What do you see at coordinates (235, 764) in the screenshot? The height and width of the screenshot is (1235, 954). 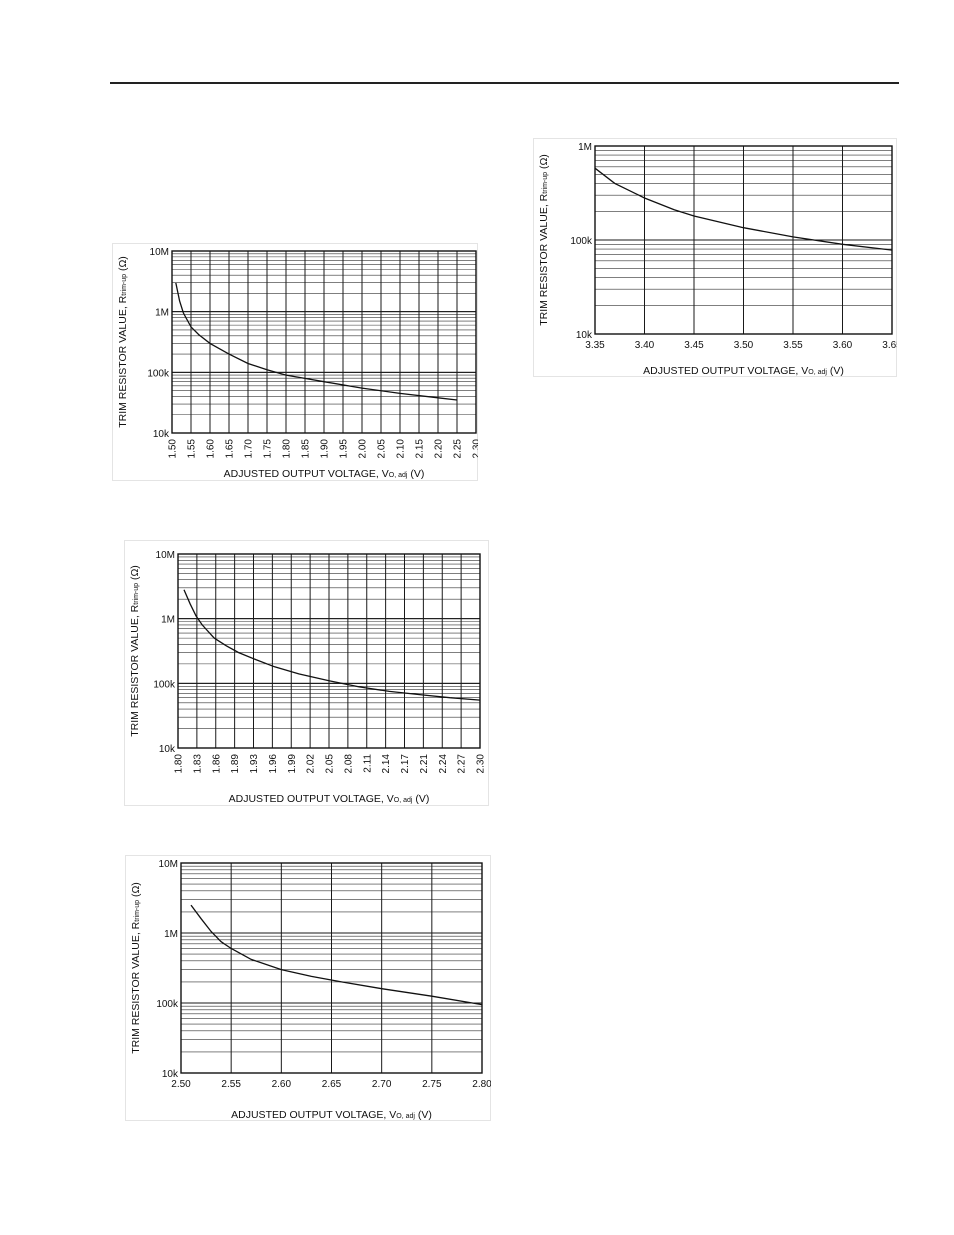 I see `x-tick-label: 1.89` at bounding box center [235, 764].